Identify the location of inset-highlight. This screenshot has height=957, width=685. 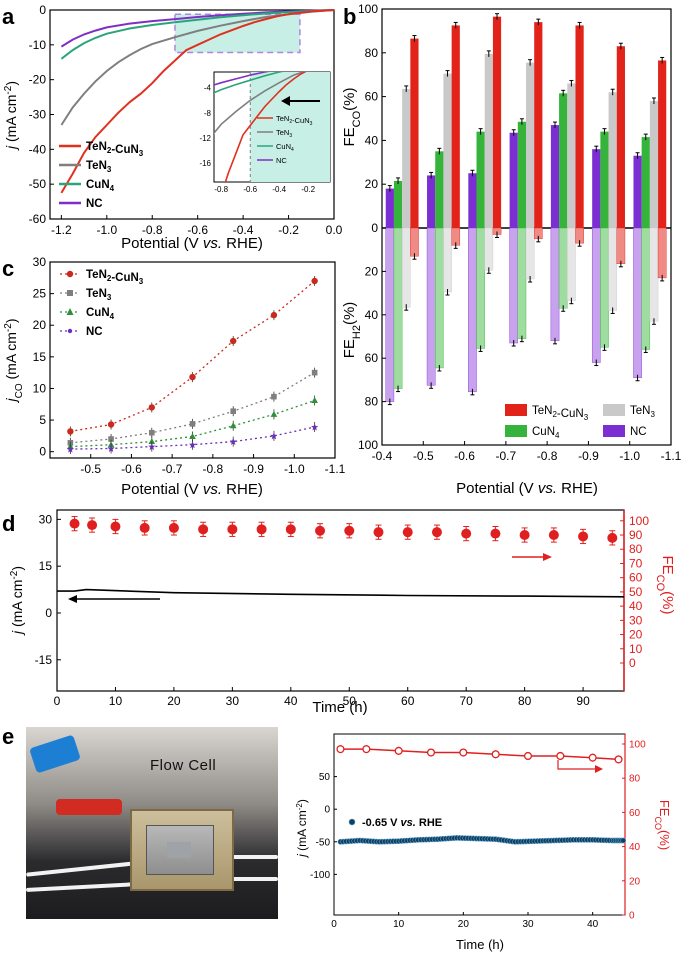
(290, 127).